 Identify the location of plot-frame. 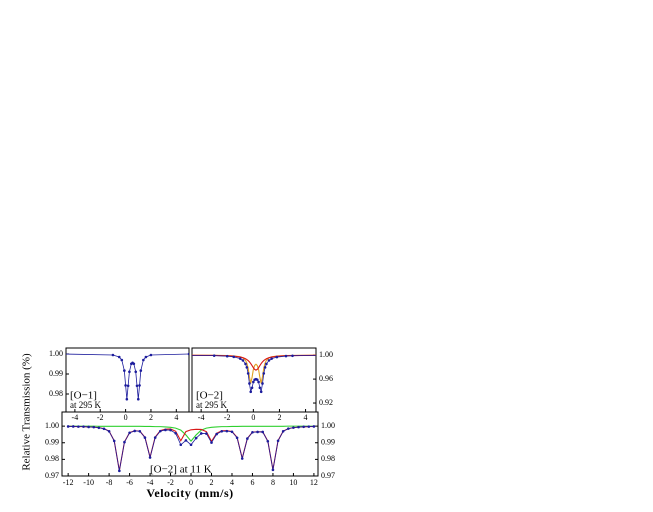
(190, 444).